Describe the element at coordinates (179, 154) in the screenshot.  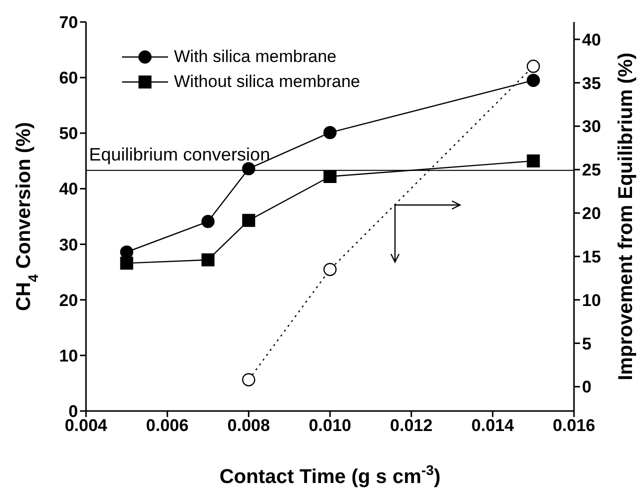
I see `ref-line-label: Equilibrium conversion` at that location.